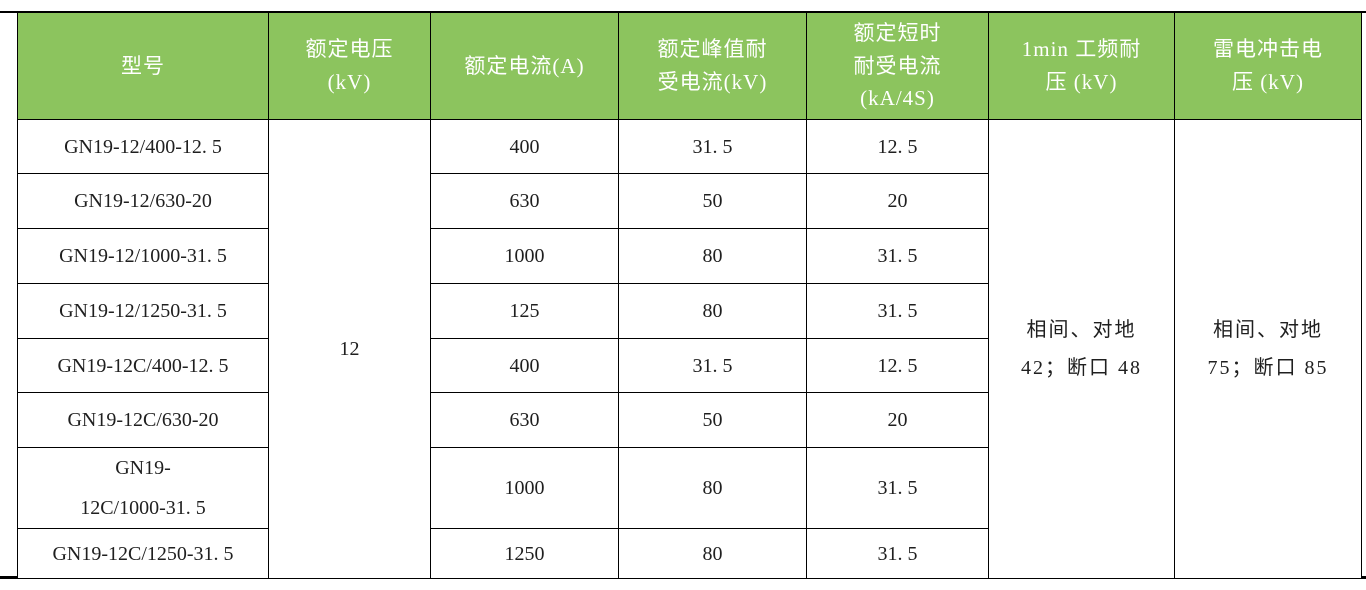 The height and width of the screenshot is (590, 1366). Describe the element at coordinates (143, 146) in the screenshot. I see `model-cell: GN19-12/400-12. 5` at that location.